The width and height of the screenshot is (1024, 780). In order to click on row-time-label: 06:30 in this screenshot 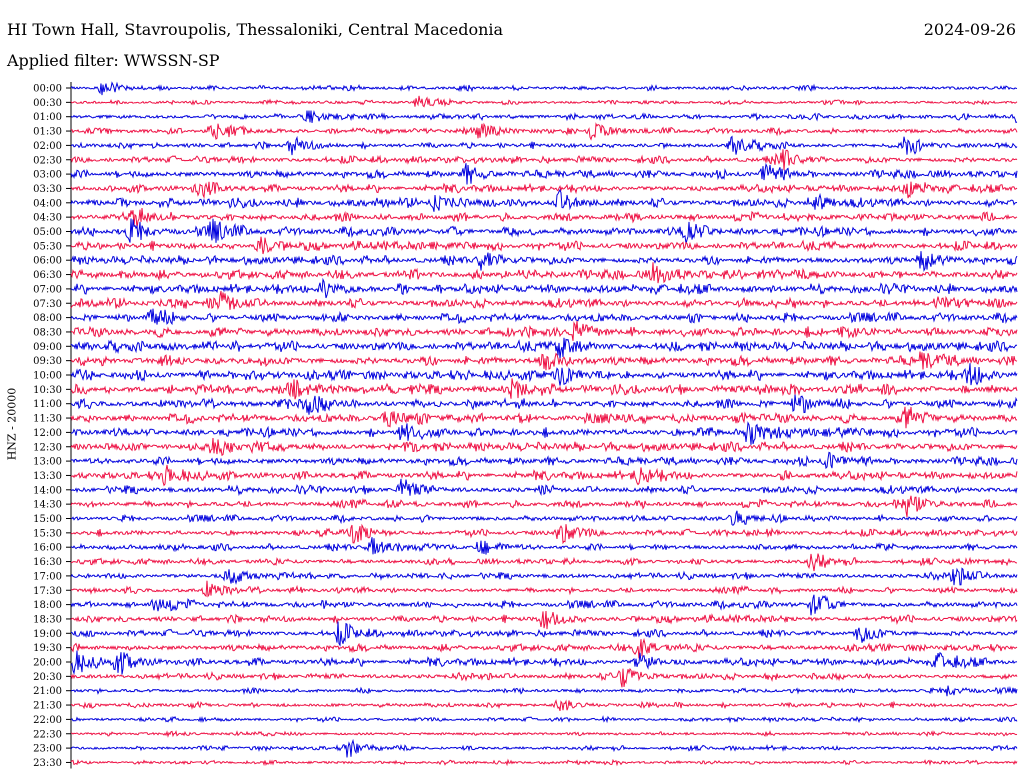, I will do `click(47, 275)`.